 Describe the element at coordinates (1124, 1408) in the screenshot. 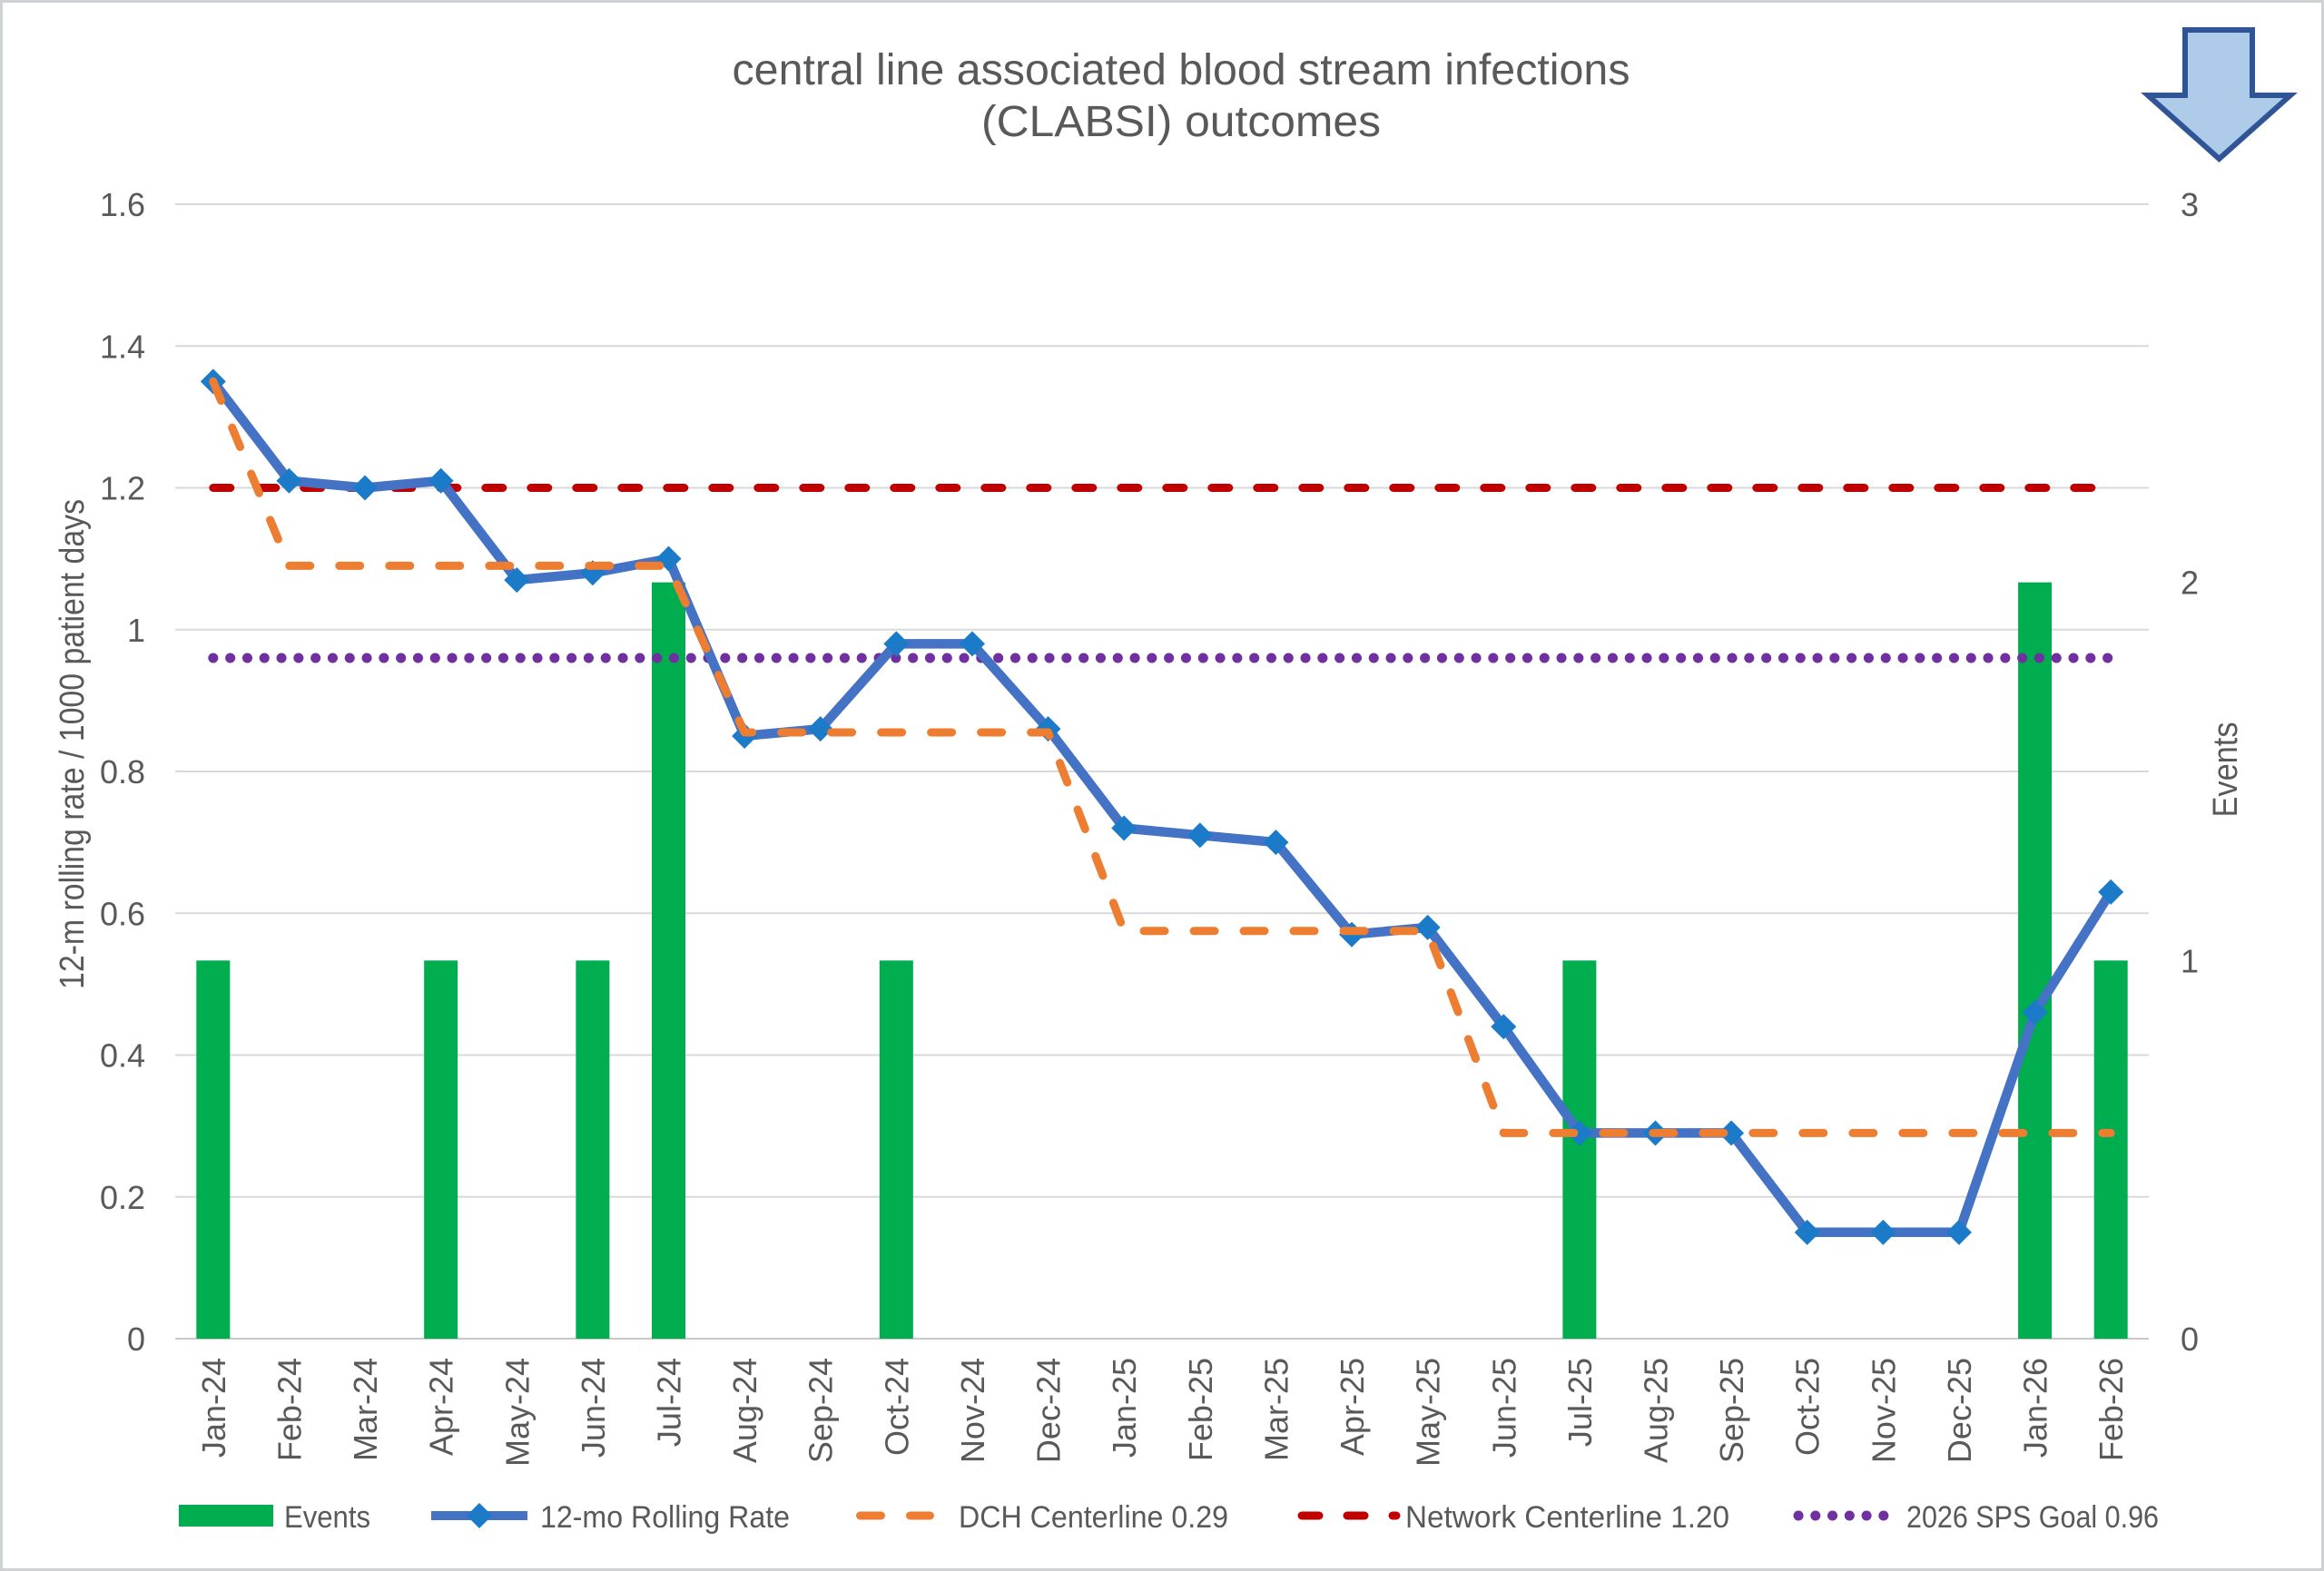

I see `x-axis-label-Jan-25: Jan-25` at that location.